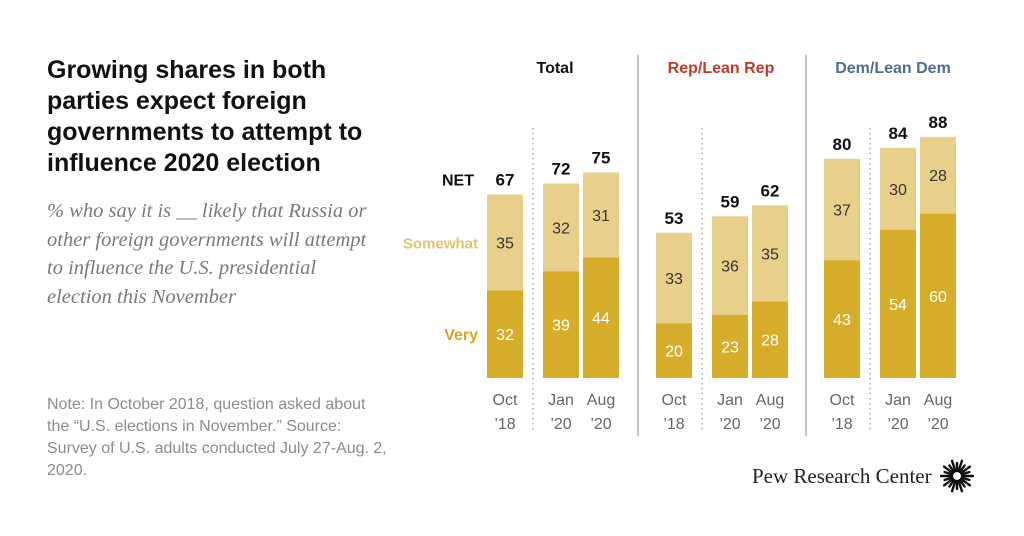 The image size is (1024, 536). I want to click on data-label-very: 20, so click(674, 352).